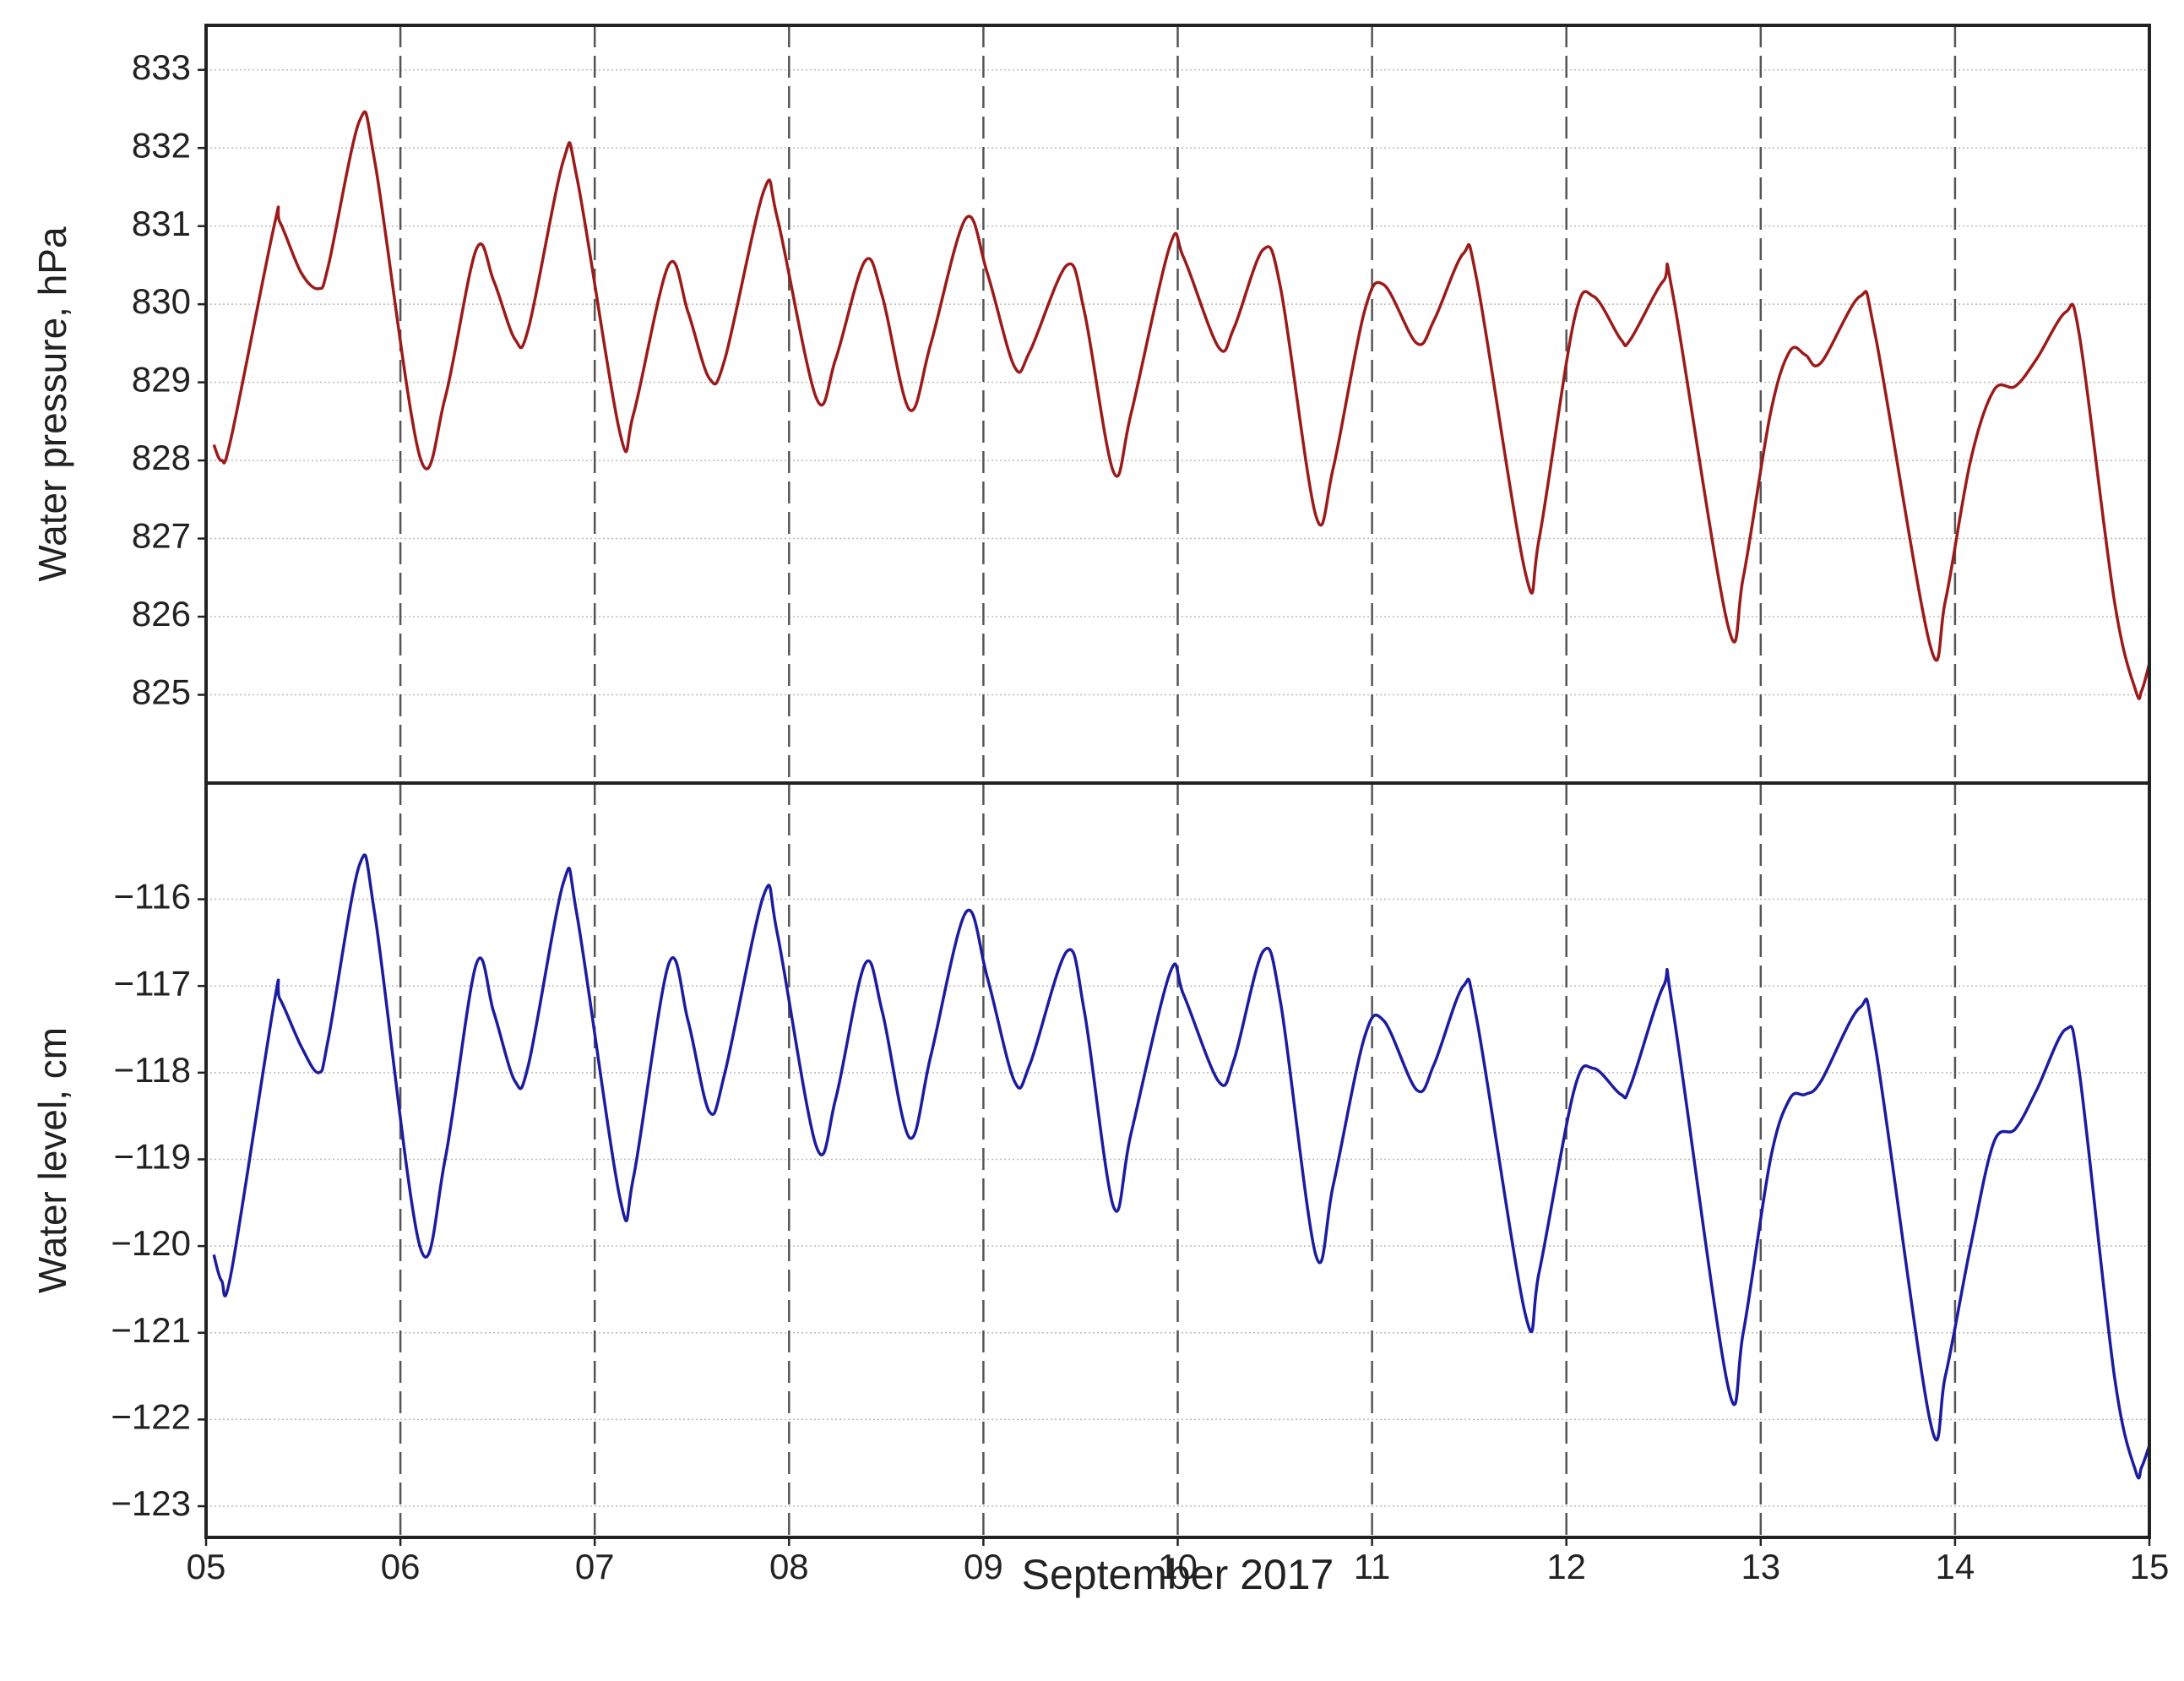  Describe the element at coordinates (2150, 1567) in the screenshot. I see `x-tick-label: 15` at that location.